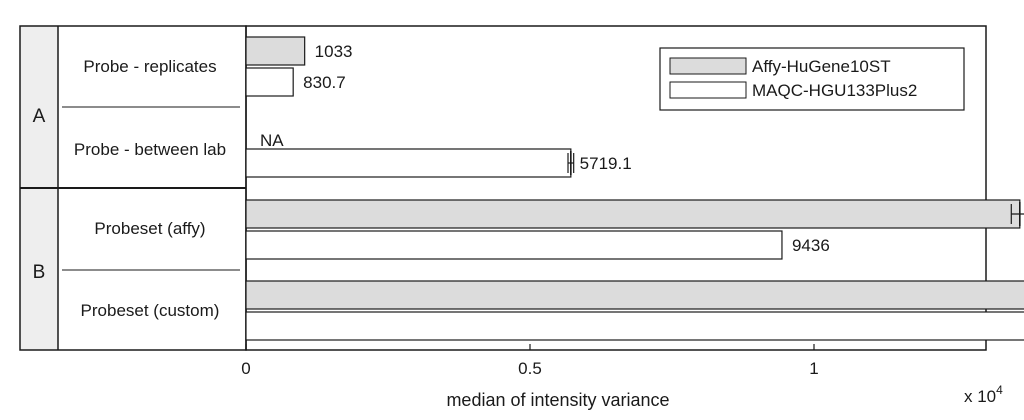 Image resolution: width=1024 pixels, height=420 pixels. I want to click on bar-probe-replicates-affy-hugene10st, so click(275, 51).